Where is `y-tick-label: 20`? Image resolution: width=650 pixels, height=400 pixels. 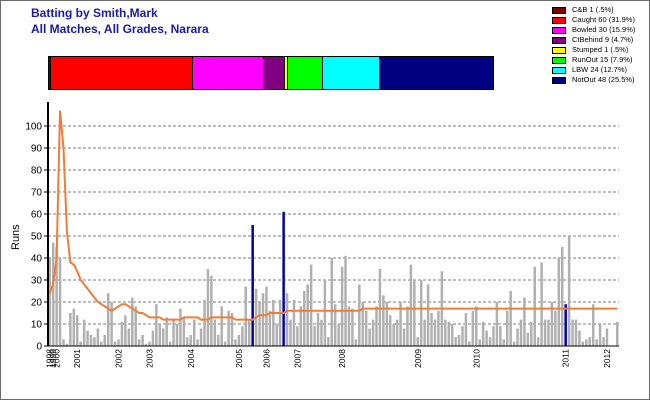
y-tick-label: 20 is located at coordinates (37, 303).